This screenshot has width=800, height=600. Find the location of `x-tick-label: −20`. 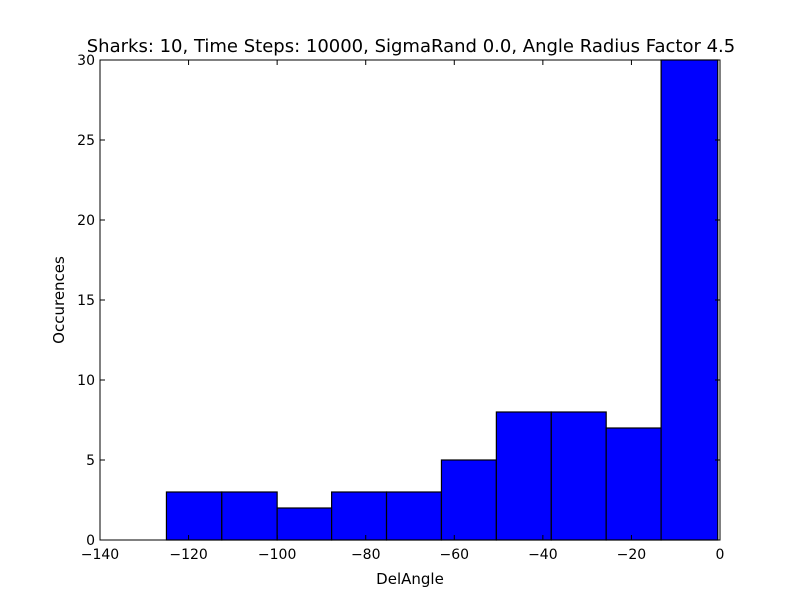

x-tick-label: −20 is located at coordinates (632, 555).